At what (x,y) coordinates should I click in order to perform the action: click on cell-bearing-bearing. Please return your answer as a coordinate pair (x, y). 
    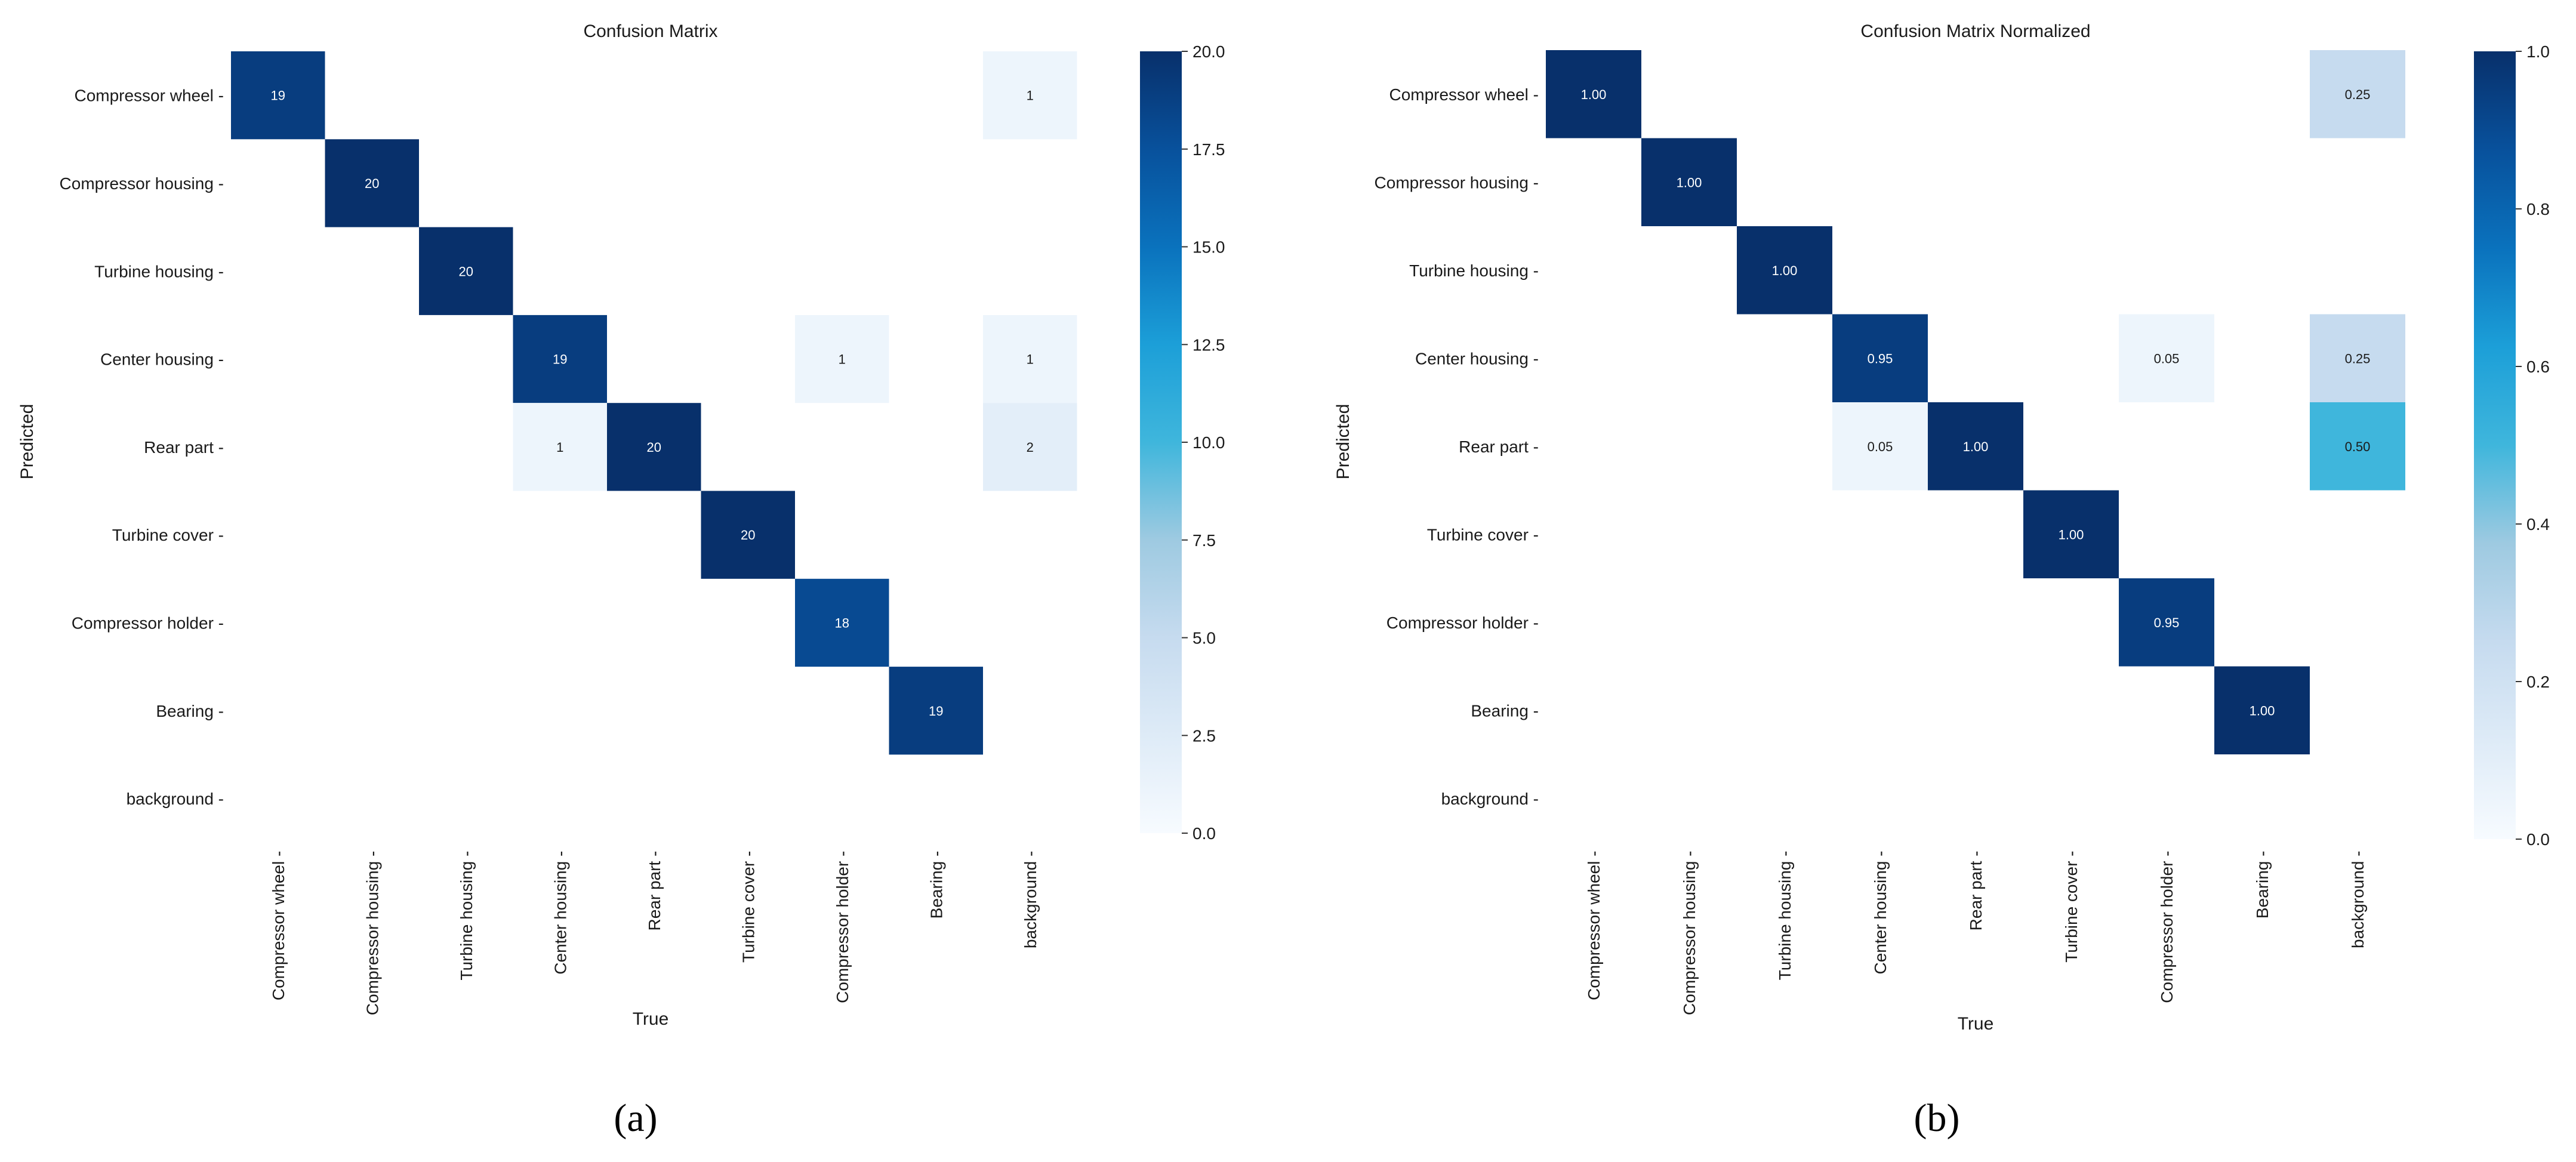
    Looking at the image, I should click on (2262, 710).